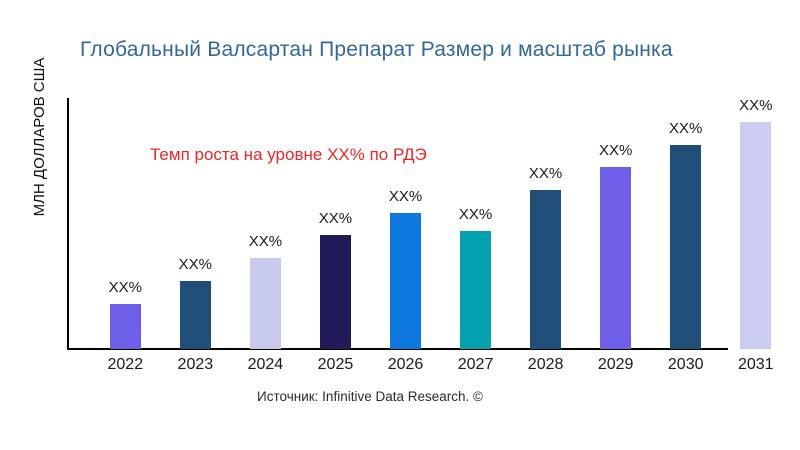 The width and height of the screenshot is (800, 450). I want to click on bar-value-label-2027: XX%, so click(475, 214).